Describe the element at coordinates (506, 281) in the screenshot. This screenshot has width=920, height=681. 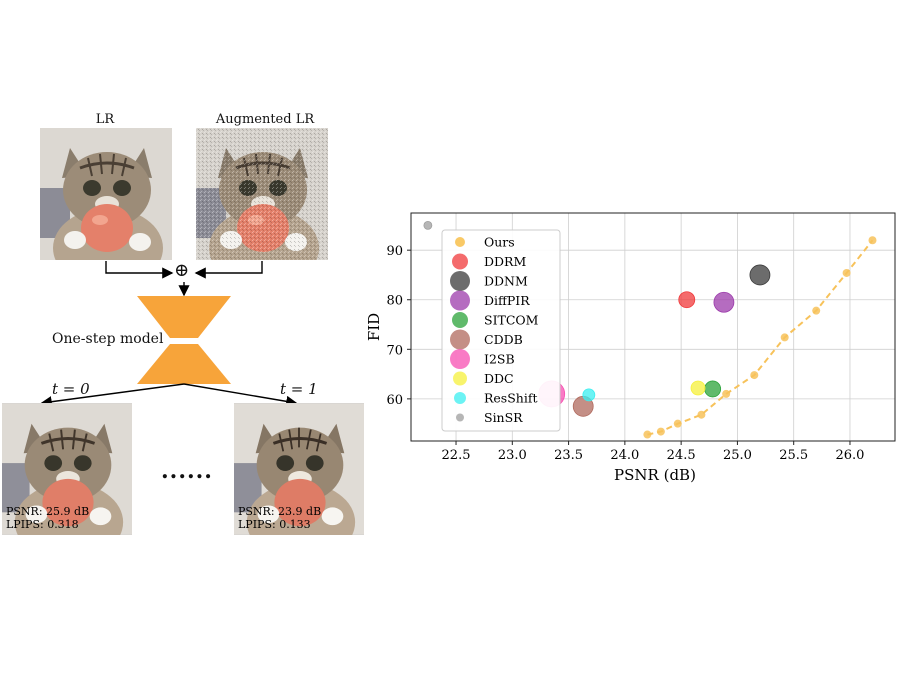
I see `legend-label-ddnm: DDNM` at that location.